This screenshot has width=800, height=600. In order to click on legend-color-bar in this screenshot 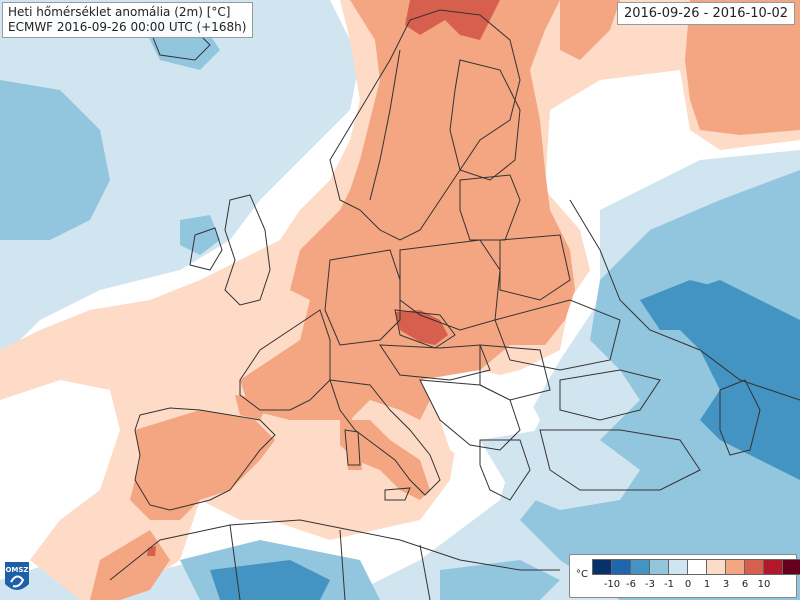, I will do `click(696, 567)`.